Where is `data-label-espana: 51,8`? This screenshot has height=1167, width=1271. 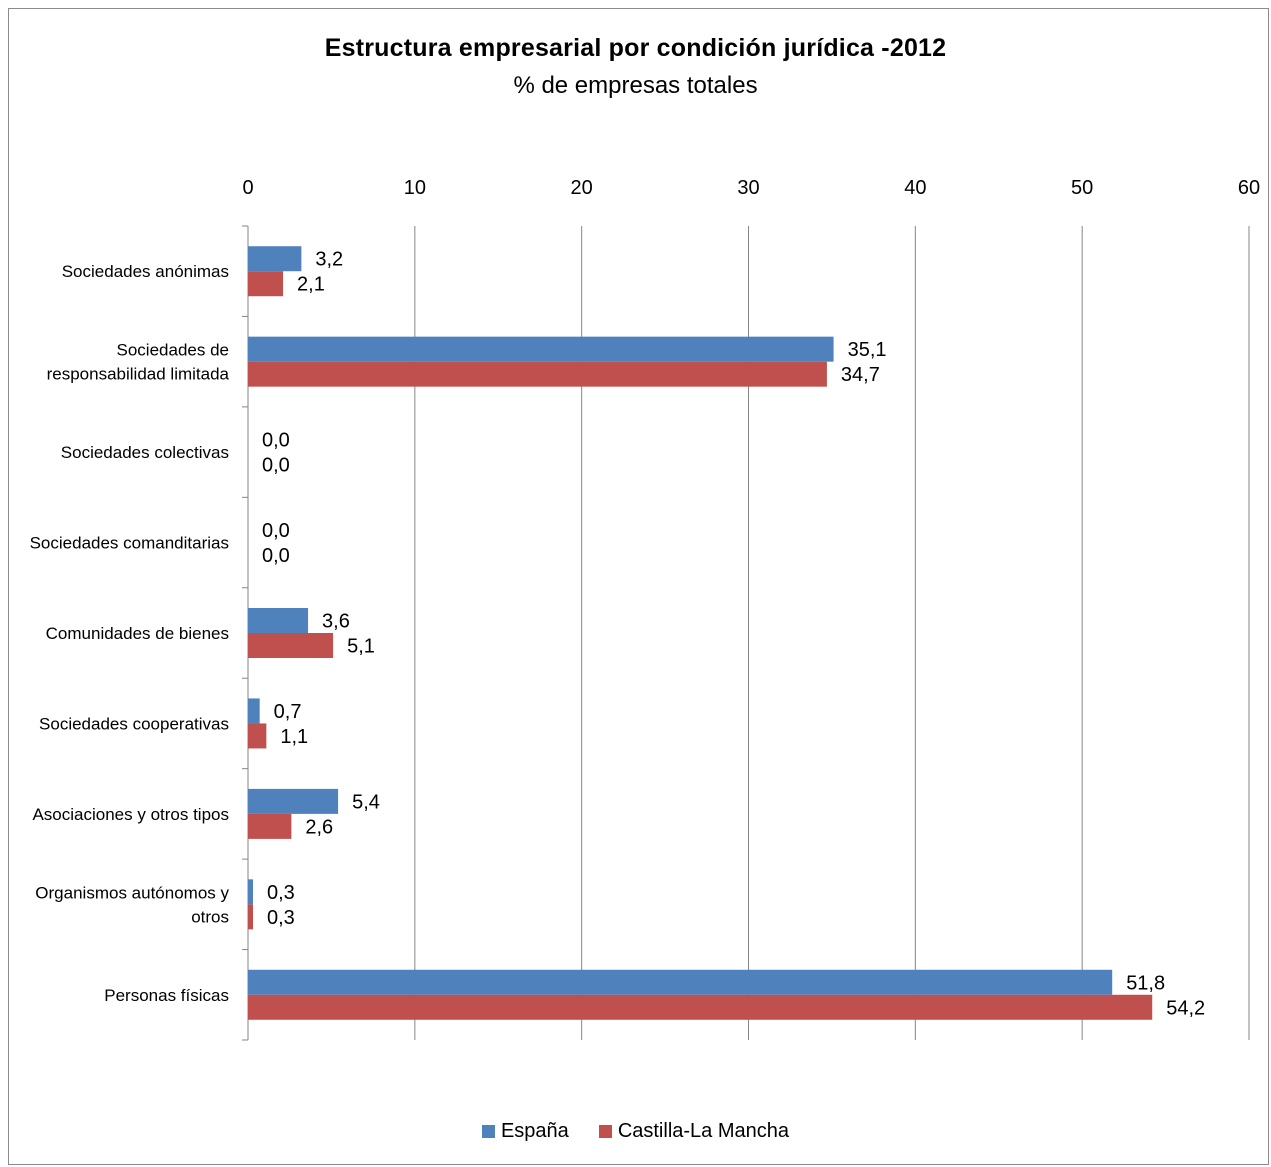
data-label-espana: 51,8 is located at coordinates (1145, 983).